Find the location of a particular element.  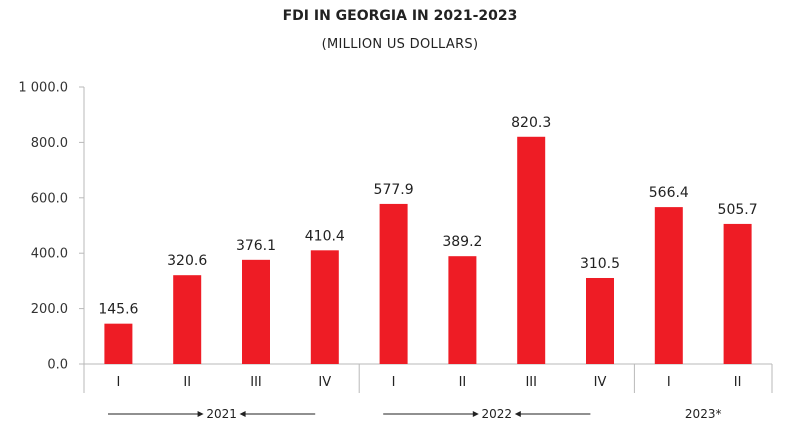

chart-subtitle: (MILLION US DOLLARS) is located at coordinates (400, 44).